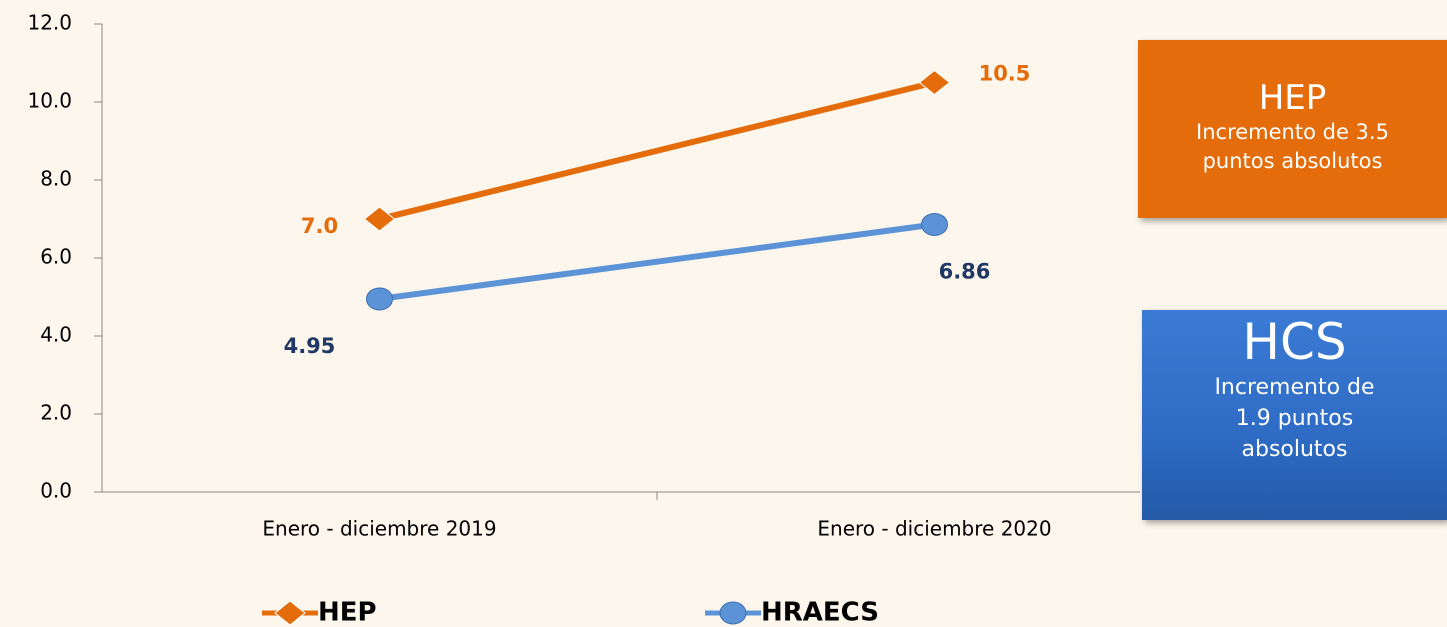 The image size is (1447, 627). I want to click on data-label: 10.5, so click(1005, 74).